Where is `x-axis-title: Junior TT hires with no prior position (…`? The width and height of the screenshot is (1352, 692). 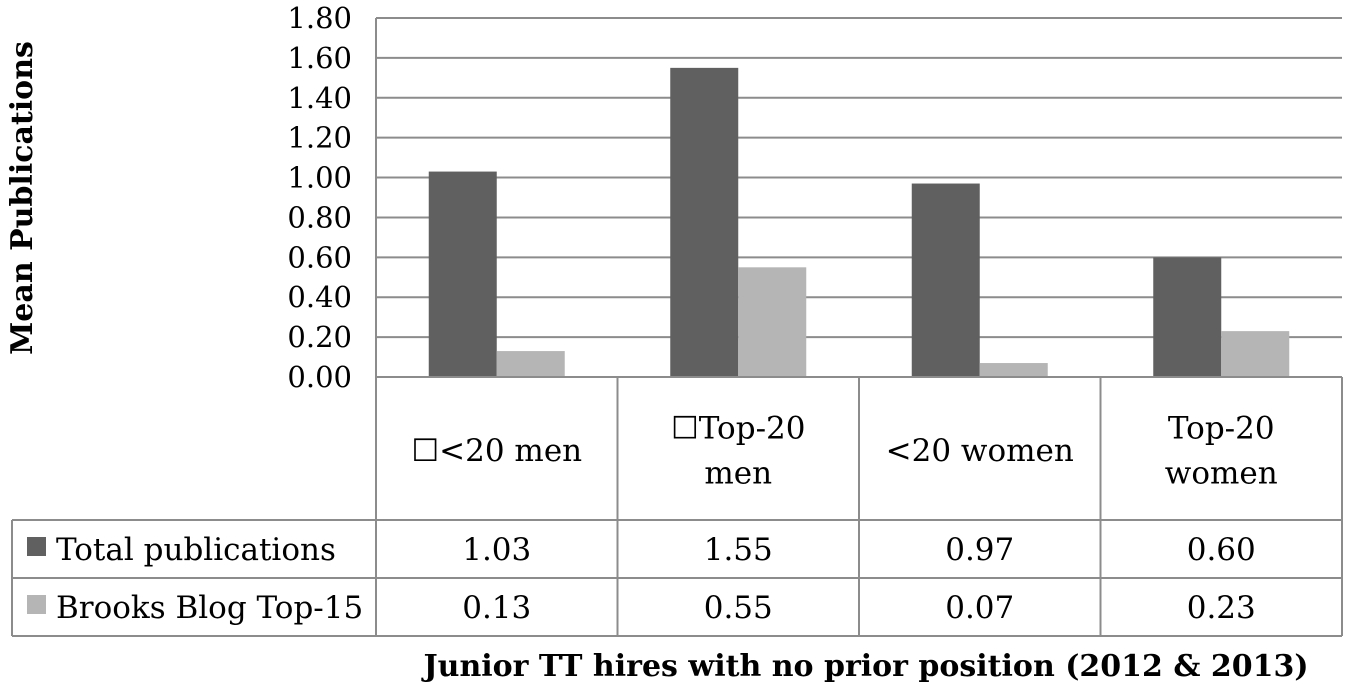
x-axis-title: Junior TT hires with no prior position (… is located at coordinates (864, 666).